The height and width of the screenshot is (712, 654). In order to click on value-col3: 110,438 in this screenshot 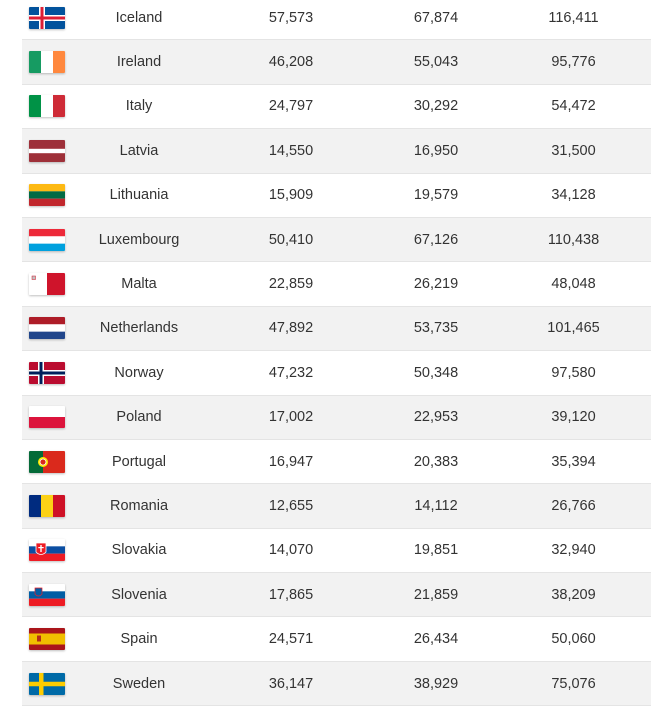, I will do `click(573, 239)`.